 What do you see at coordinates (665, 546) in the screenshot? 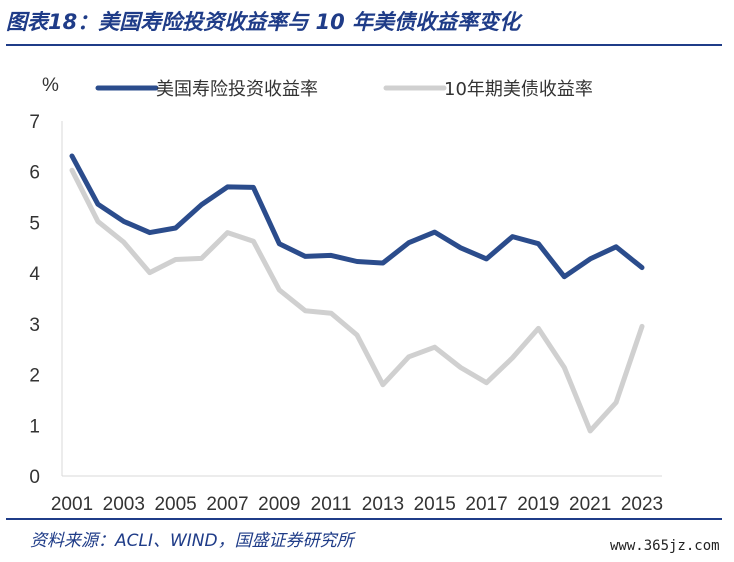
I see `watermark: www.365jz.com` at bounding box center [665, 546].